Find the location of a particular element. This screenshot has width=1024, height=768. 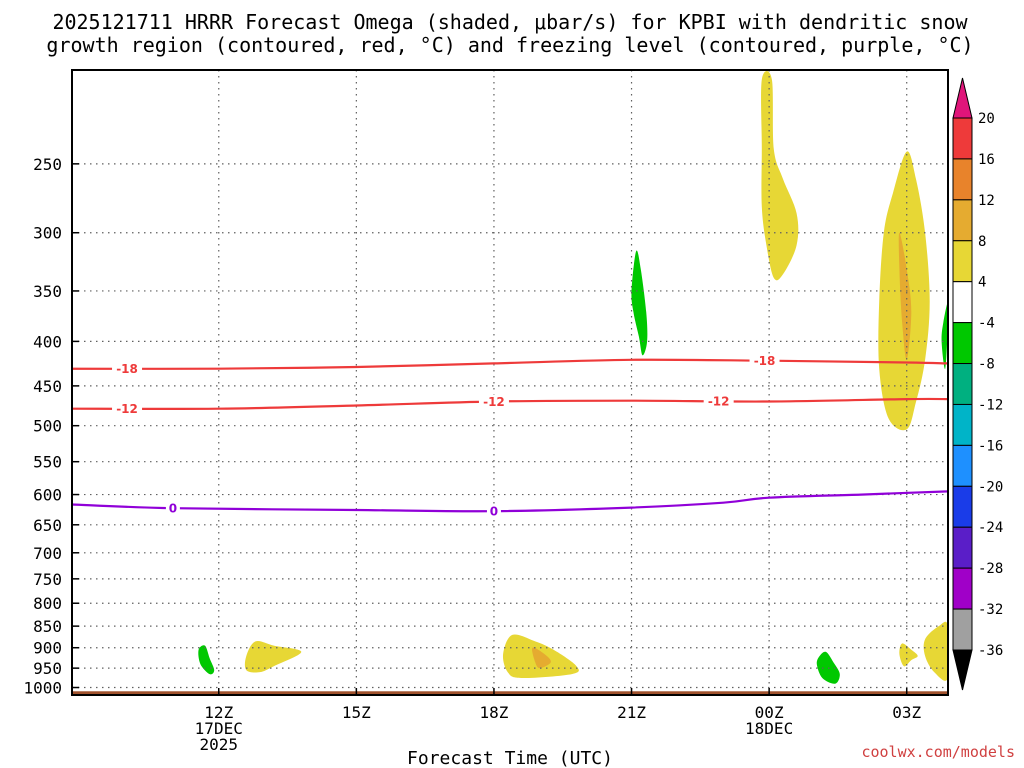

contour-minus12-label-2: -12 is located at coordinates (719, 402).